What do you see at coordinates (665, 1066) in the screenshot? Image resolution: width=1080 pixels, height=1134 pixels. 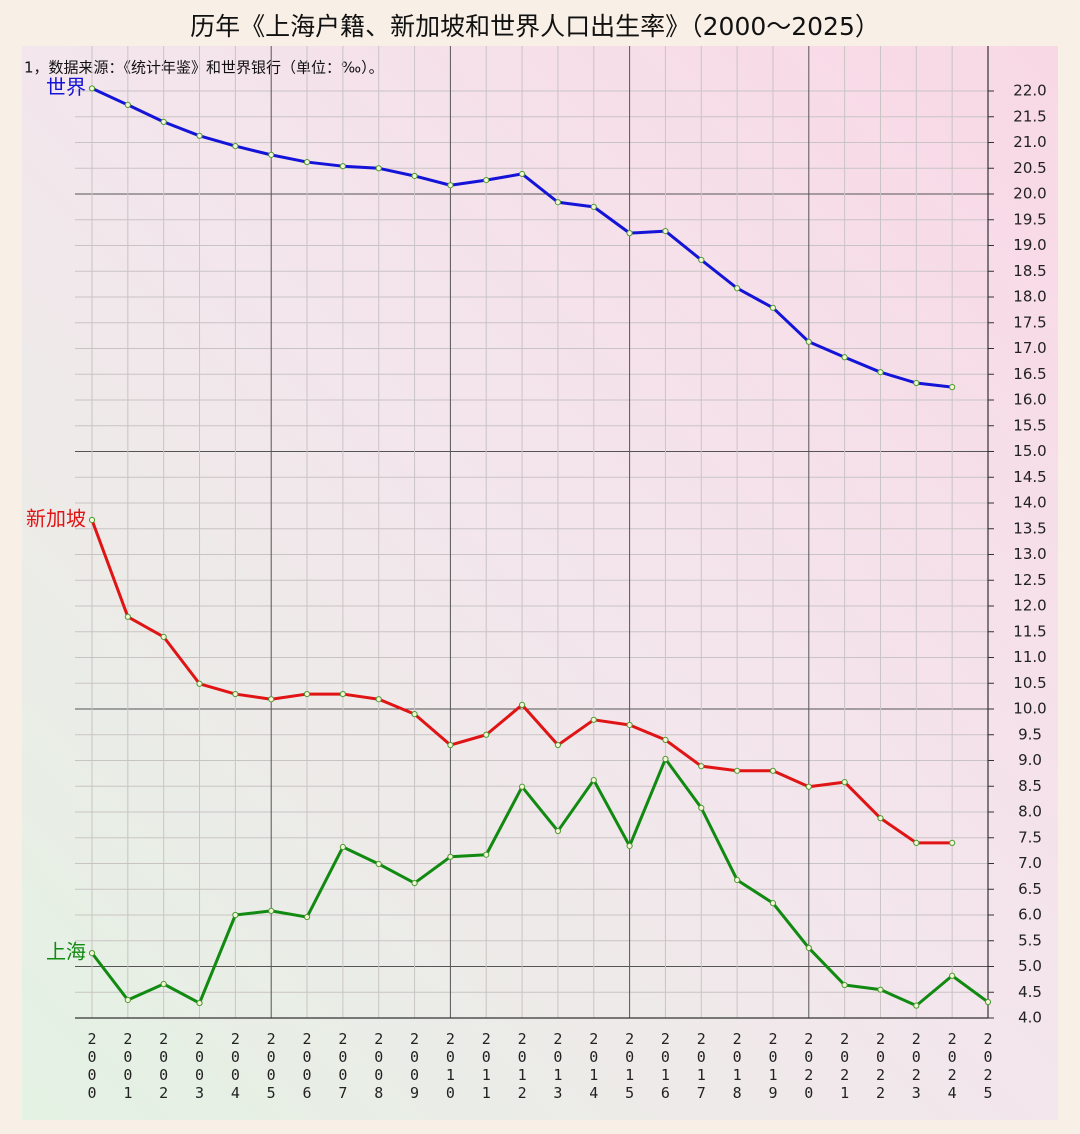 I see `x-tick-label: 2016` at bounding box center [665, 1066].